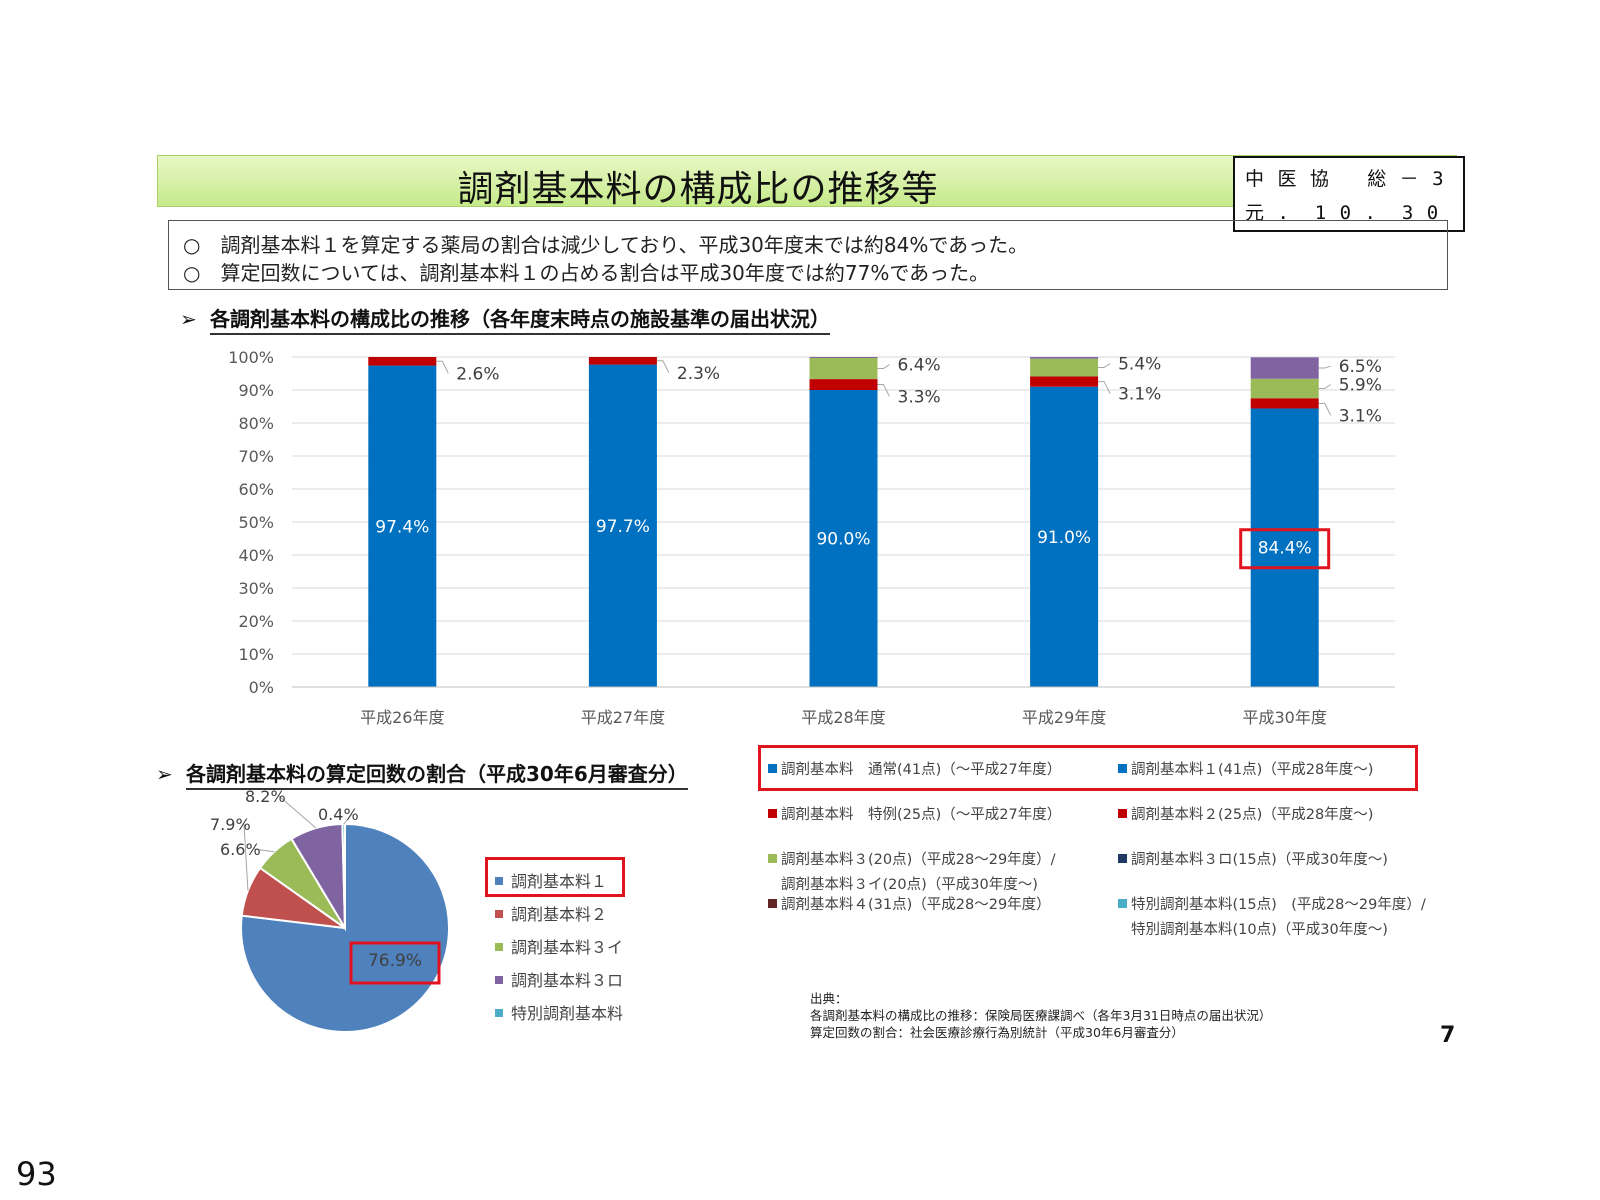 The width and height of the screenshot is (1600, 1200). I want to click on bar-value-label: 91.0%, so click(1064, 538).